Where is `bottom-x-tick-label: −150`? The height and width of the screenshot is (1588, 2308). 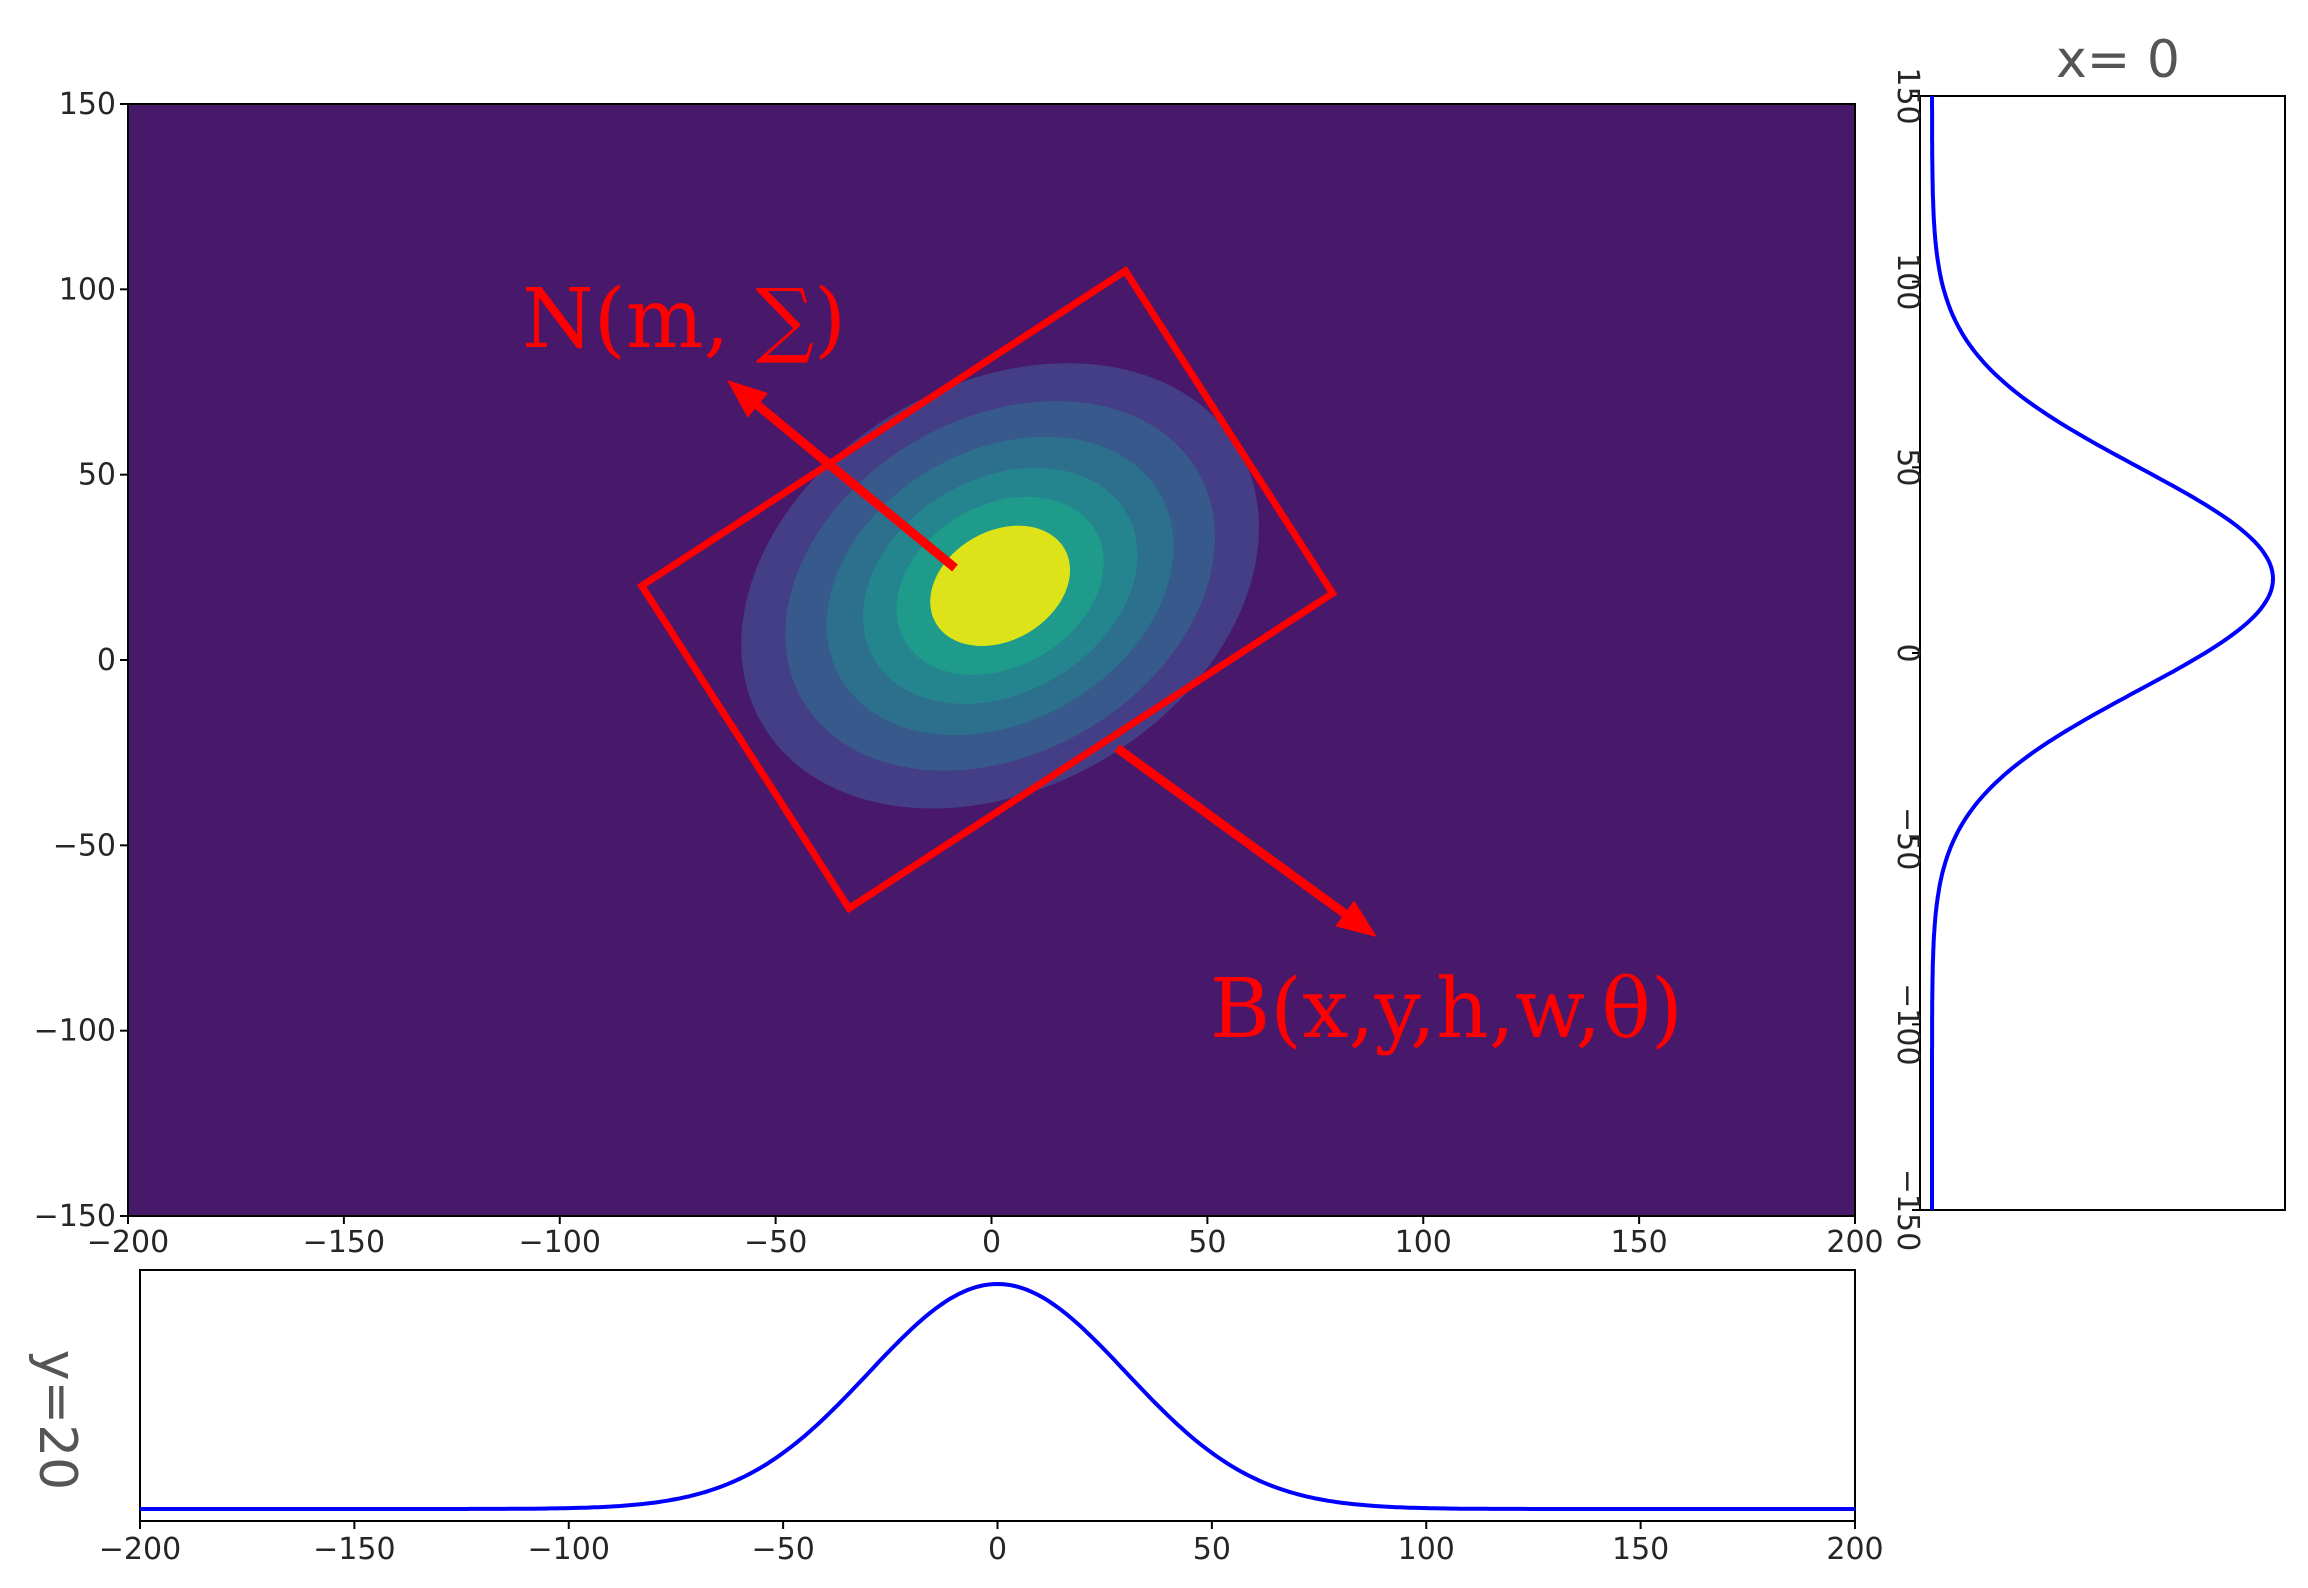 bottom-x-tick-label: −150 is located at coordinates (354, 1549).